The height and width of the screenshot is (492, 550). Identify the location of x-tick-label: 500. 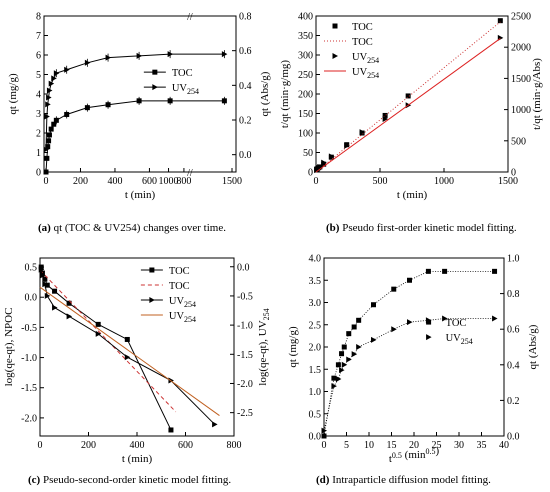
(380, 181).